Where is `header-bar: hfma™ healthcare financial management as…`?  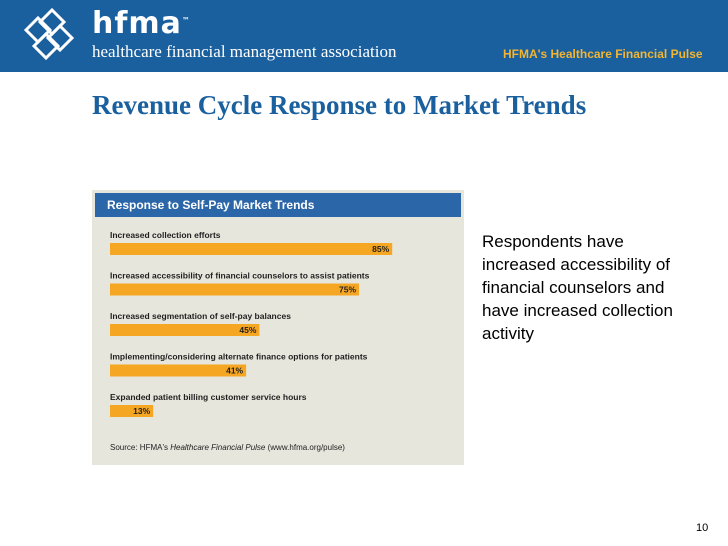
header-bar: hfma™ healthcare financial management as… is located at coordinates (364, 36).